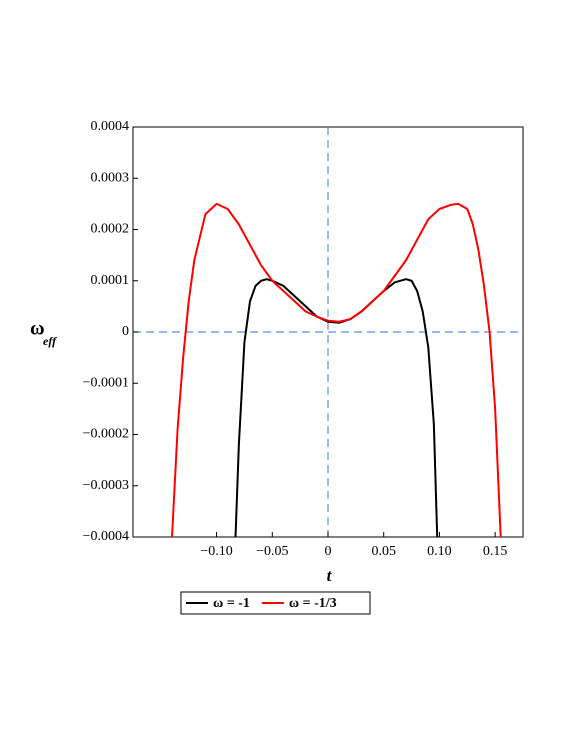 The height and width of the screenshot is (732, 565). What do you see at coordinates (106, 434) in the screenshot?
I see `y-tick-label: −0.0002` at bounding box center [106, 434].